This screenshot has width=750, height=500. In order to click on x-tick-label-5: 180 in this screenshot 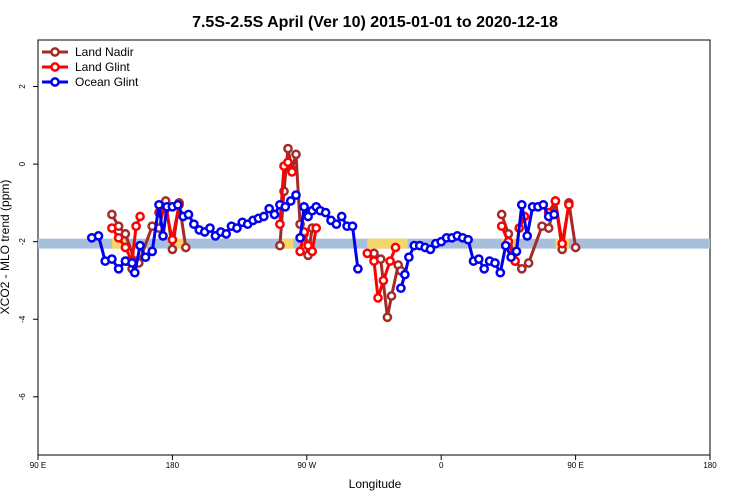, I will do `click(710, 465)`.